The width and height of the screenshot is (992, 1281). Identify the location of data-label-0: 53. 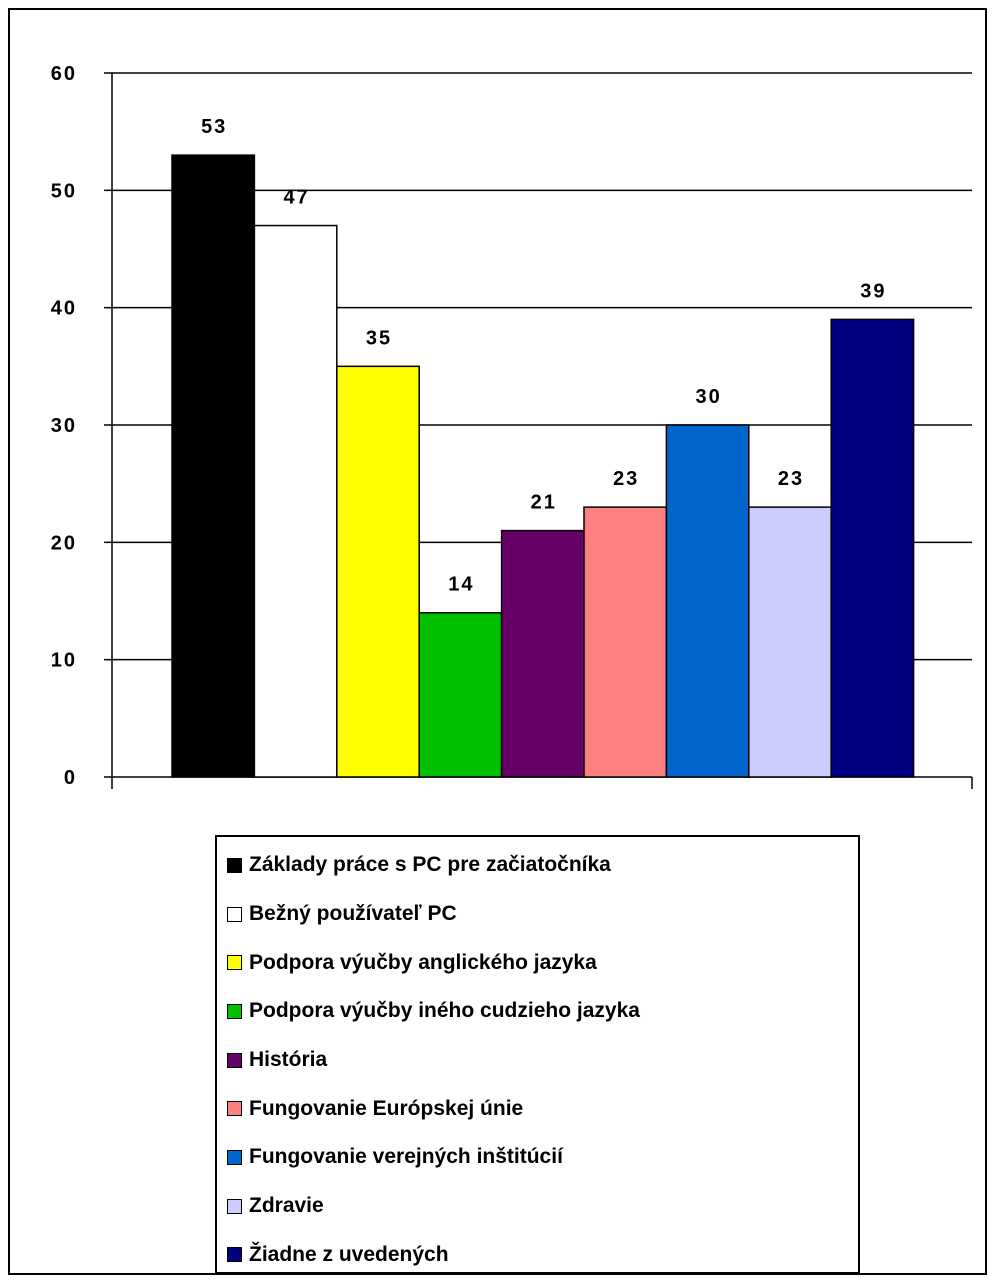
(214, 127).